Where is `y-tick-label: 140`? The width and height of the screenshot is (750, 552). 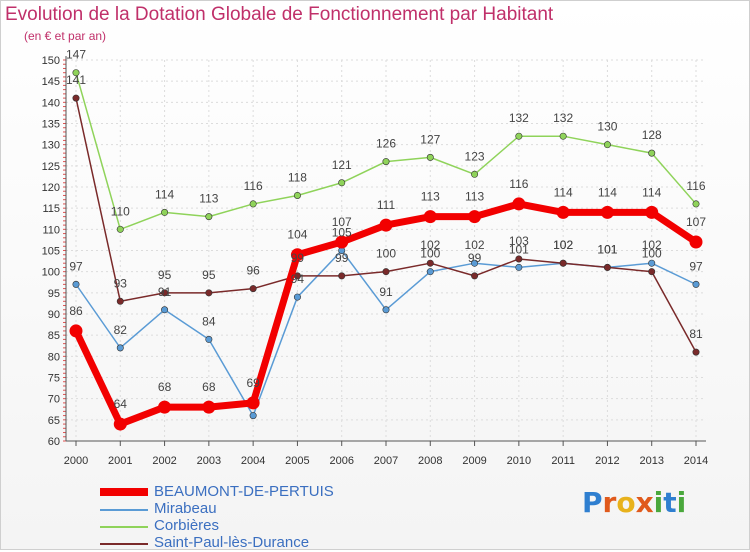
y-tick-label: 140 is located at coordinates (51, 103).